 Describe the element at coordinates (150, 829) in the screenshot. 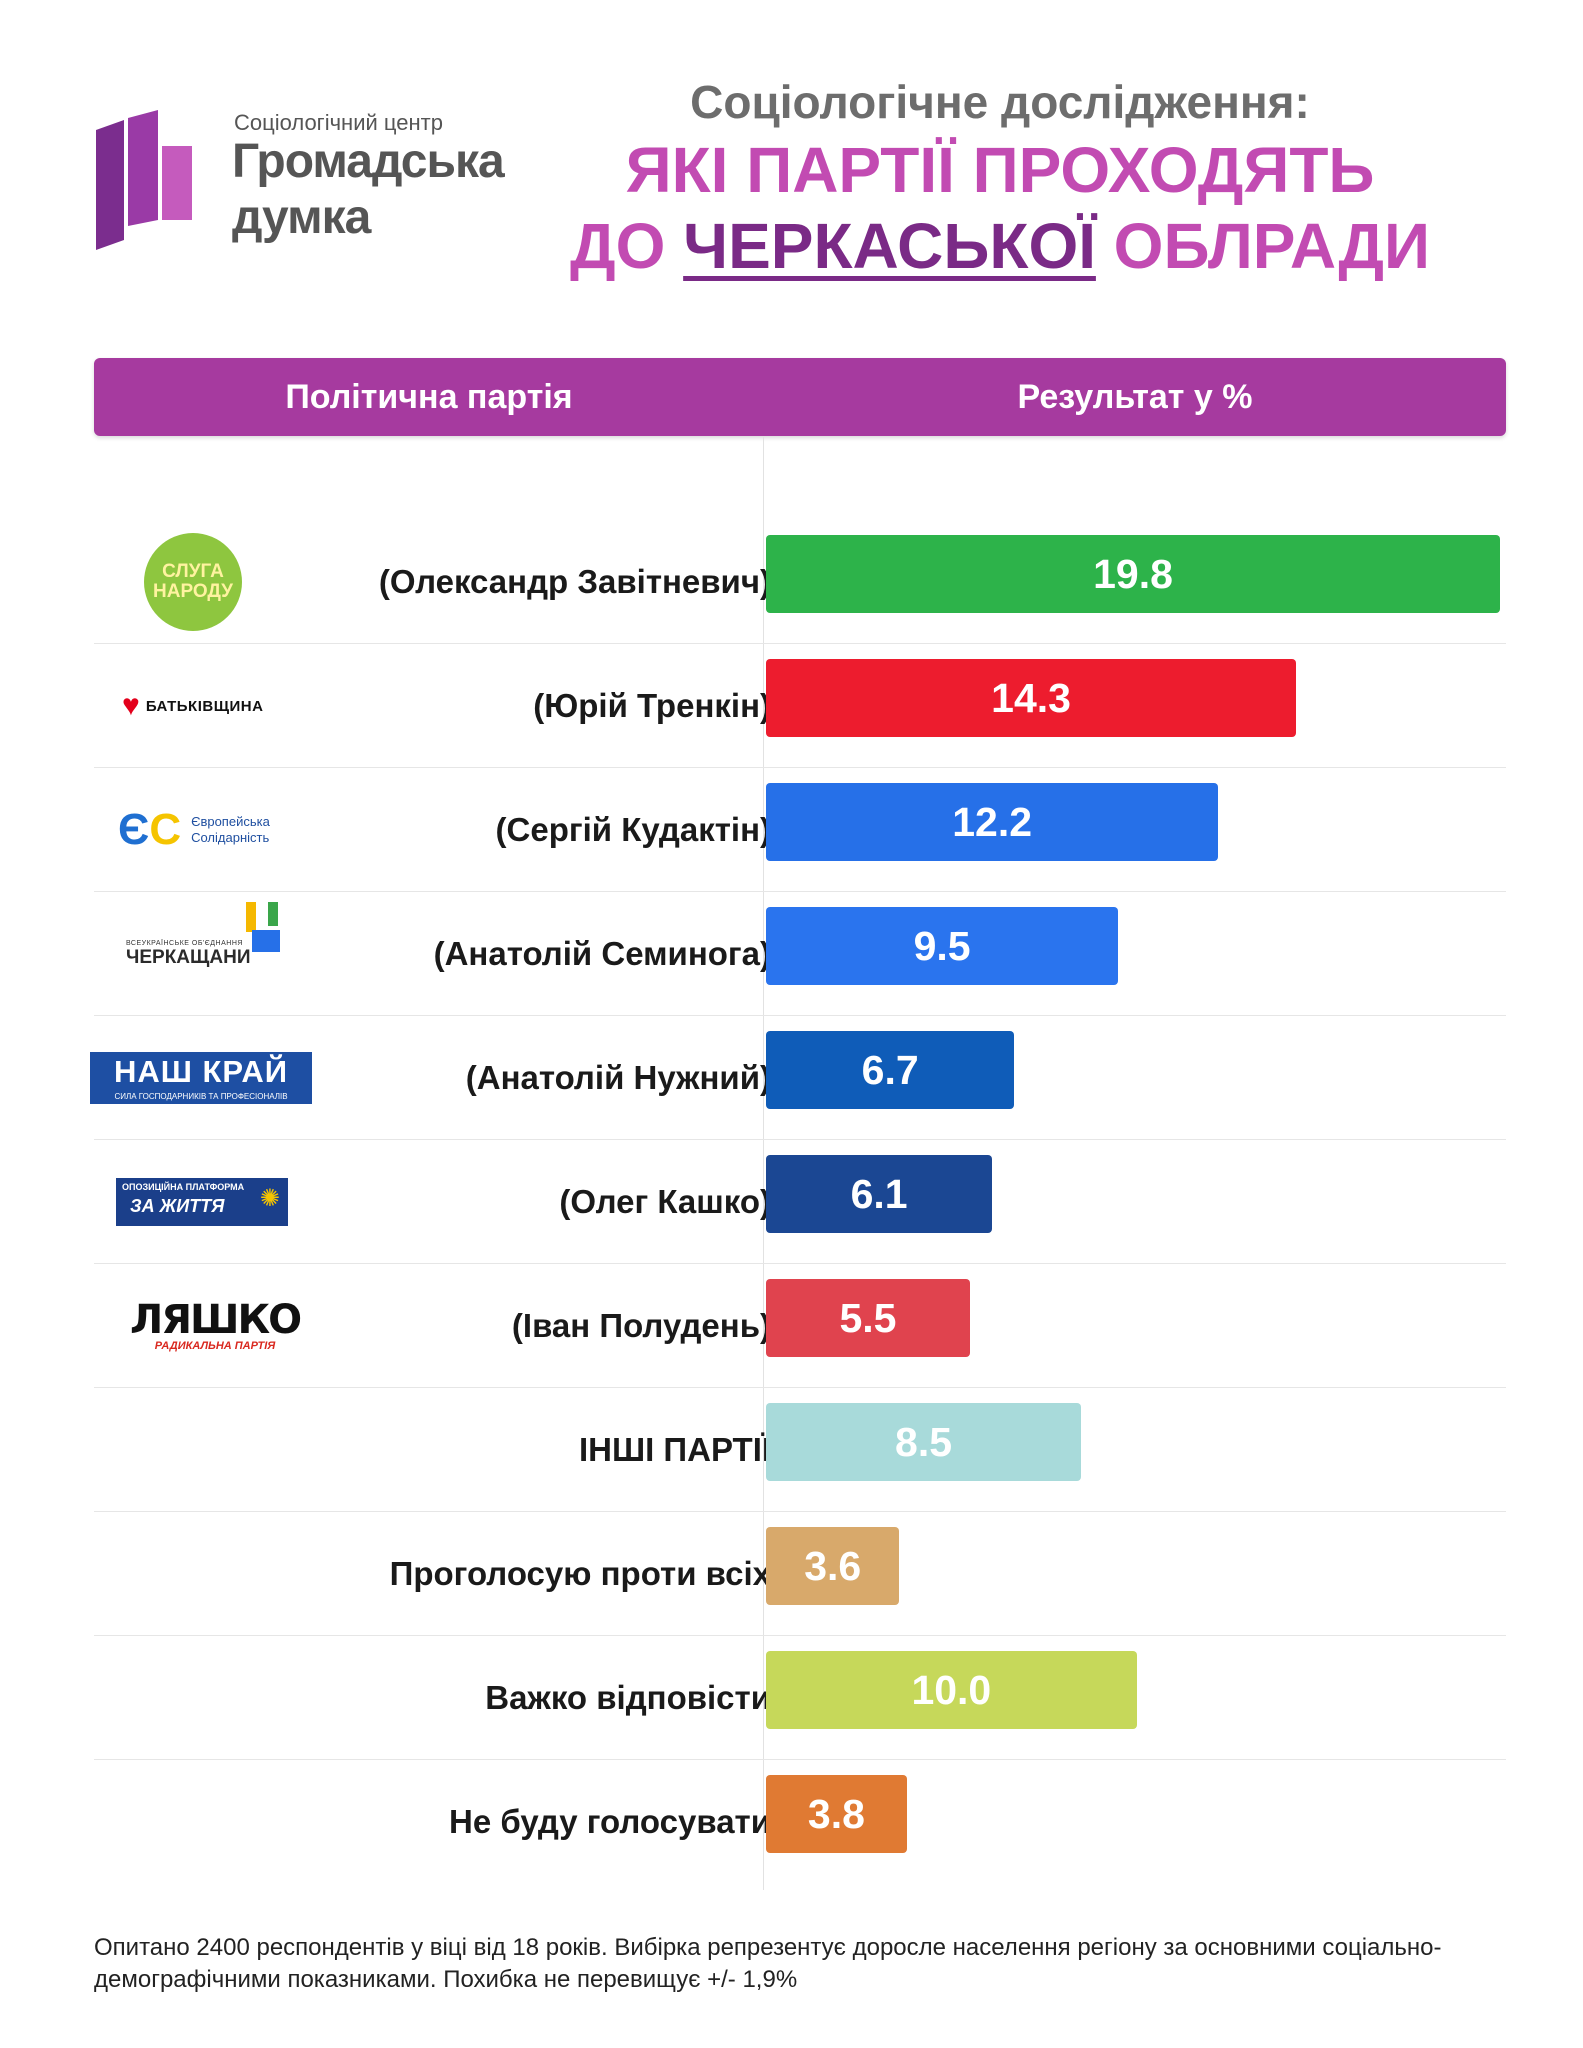

I see `es-mark-icon: ЄС` at that location.